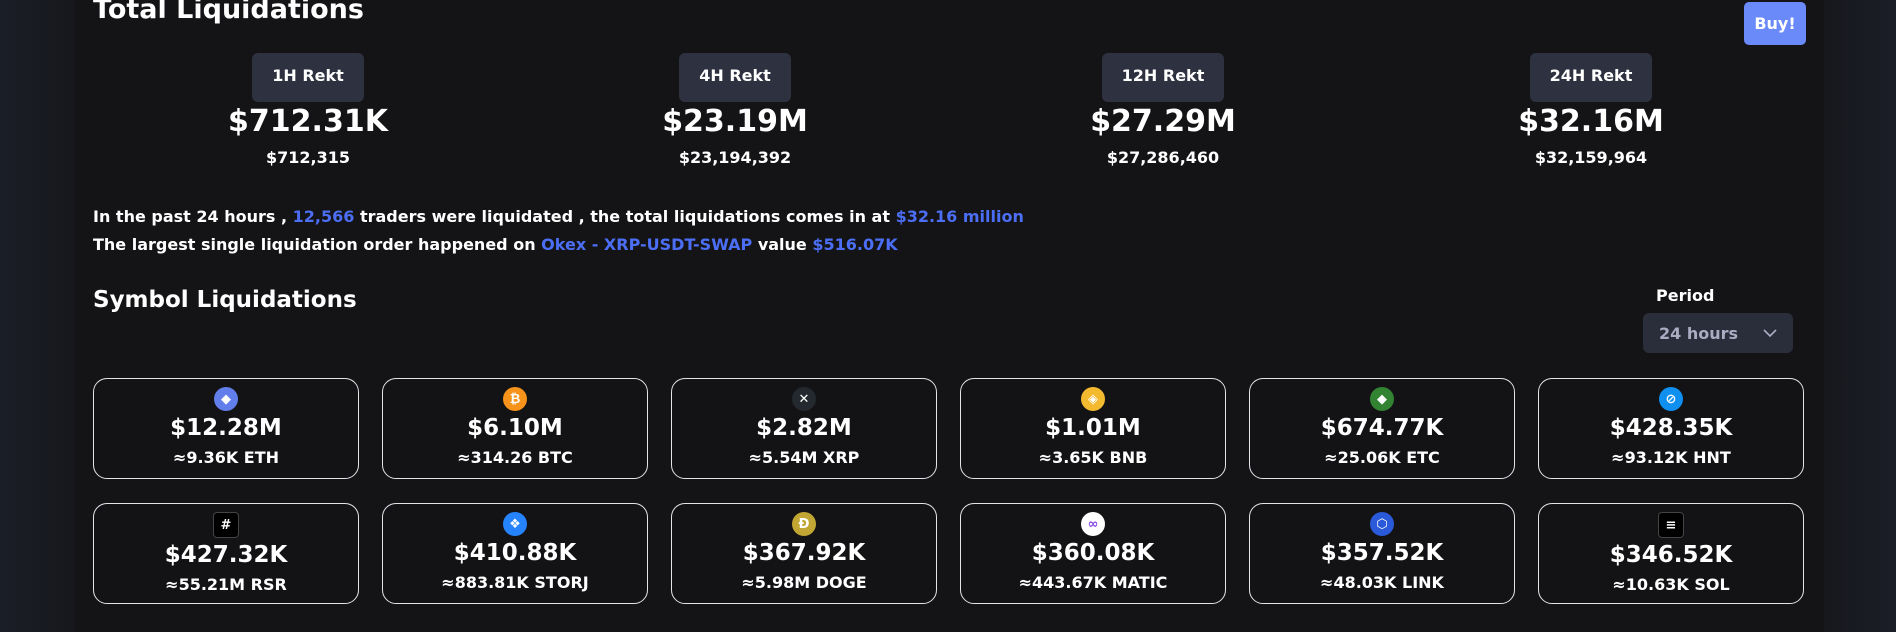  I want to click on card-amount: ≈5.54M XRP, so click(804, 457).